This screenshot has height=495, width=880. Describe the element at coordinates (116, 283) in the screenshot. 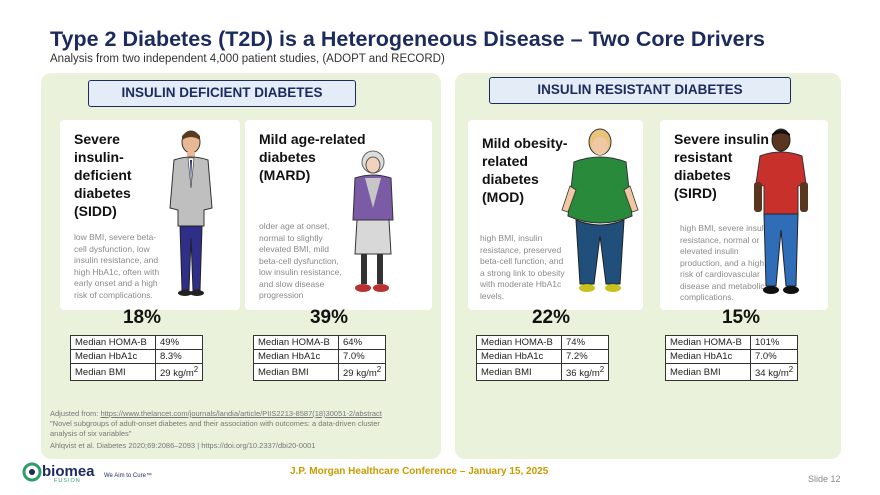

I see `desc-line: early onset and a high` at that location.